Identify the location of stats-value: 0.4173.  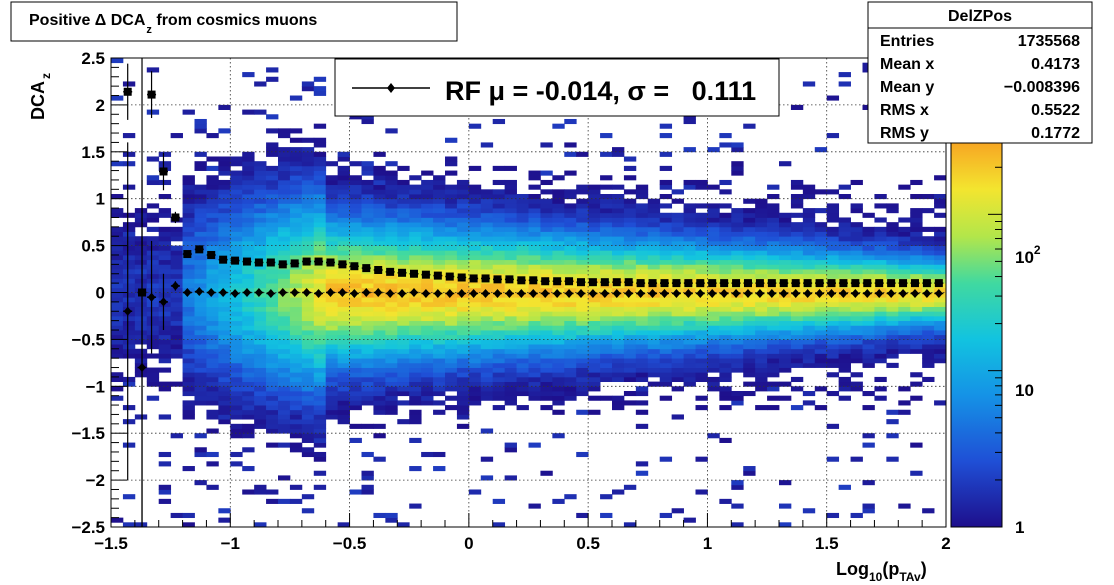
(1055, 64).